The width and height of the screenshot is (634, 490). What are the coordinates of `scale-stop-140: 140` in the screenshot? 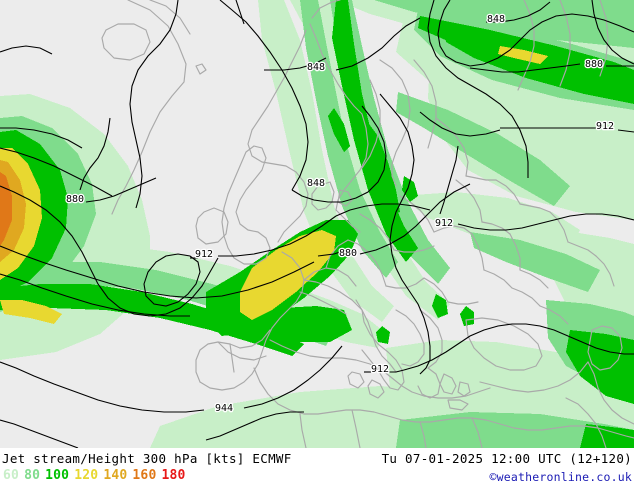 It's located at (115, 475).